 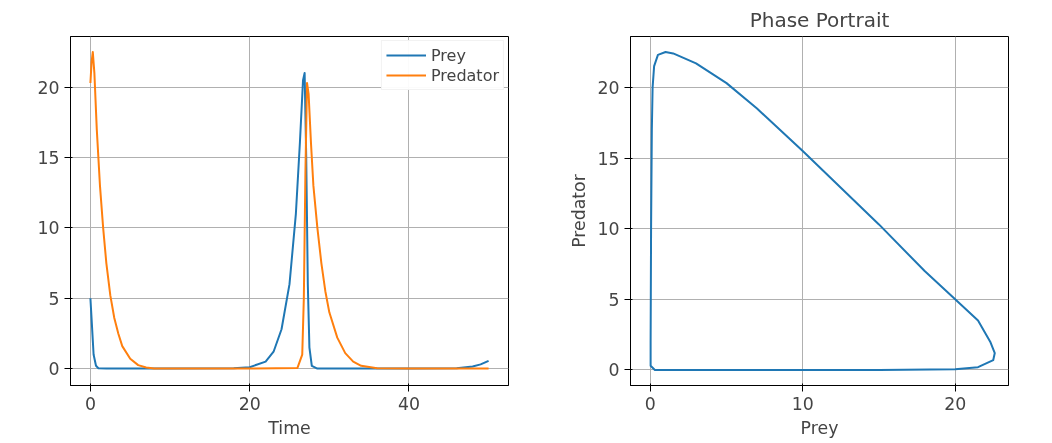 I want to click on x-tick-label: 10, so click(x=802, y=403).